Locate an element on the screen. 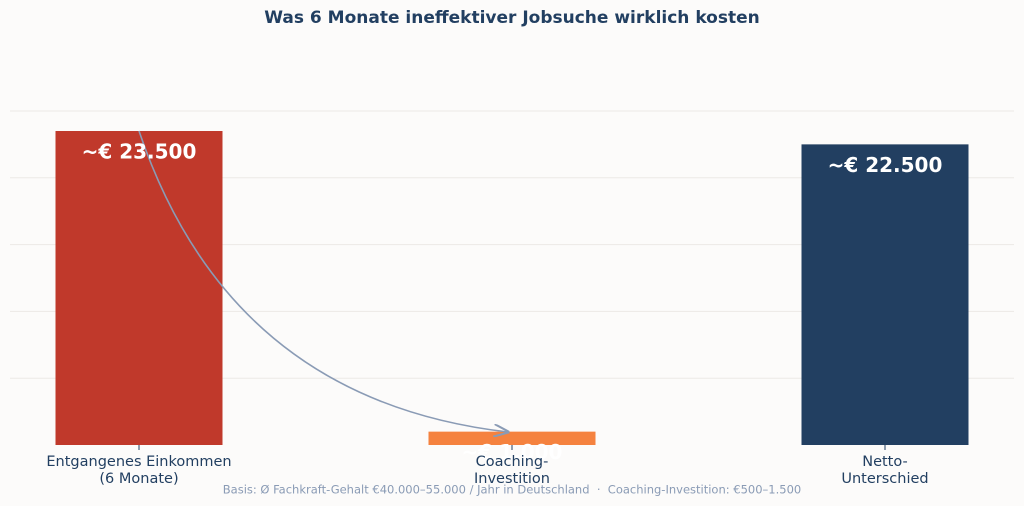 This screenshot has height=506, width=1024. x-tick-label: Netto-Unterschied is located at coordinates (884, 470).